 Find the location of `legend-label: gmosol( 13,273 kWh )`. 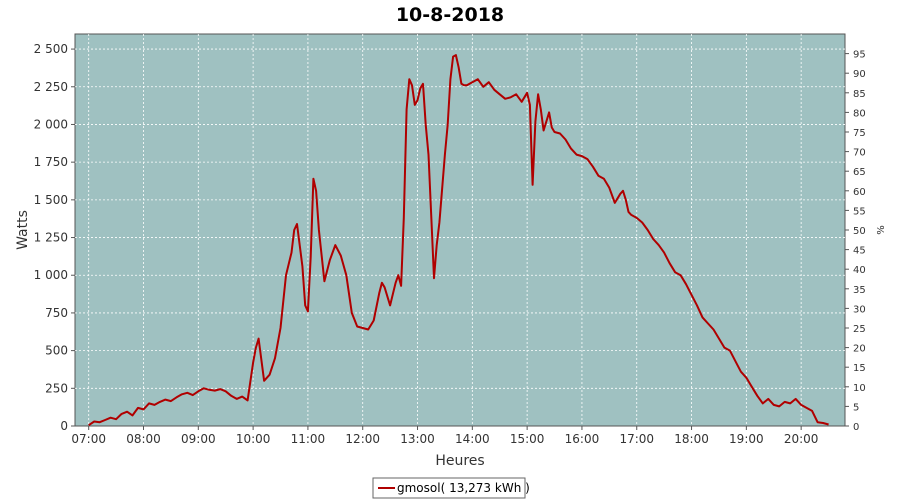

legend-label: gmosol( 13,273 kWh ) is located at coordinates (463, 488).